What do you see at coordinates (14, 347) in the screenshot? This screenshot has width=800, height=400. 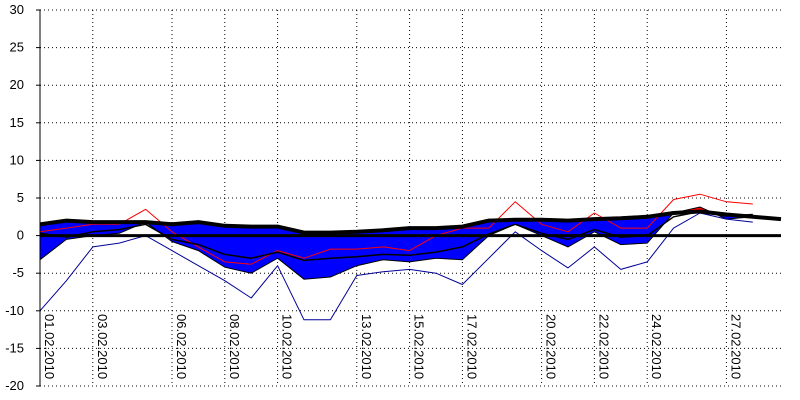 I see `y-tick-label: -15` at bounding box center [14, 347].